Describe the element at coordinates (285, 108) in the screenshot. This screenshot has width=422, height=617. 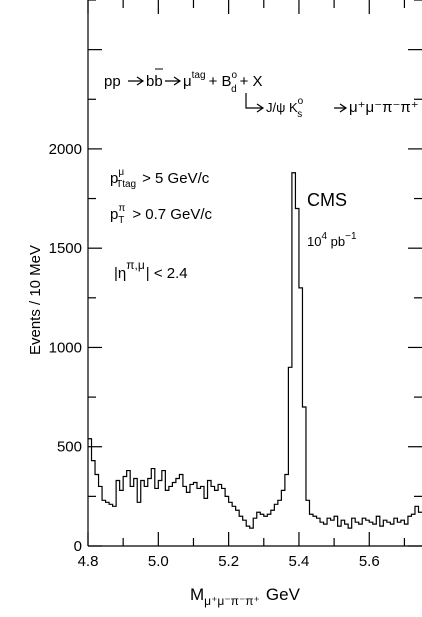
I see `svg-text:J/ψ Kos: J/ψ Ko s` at that location.